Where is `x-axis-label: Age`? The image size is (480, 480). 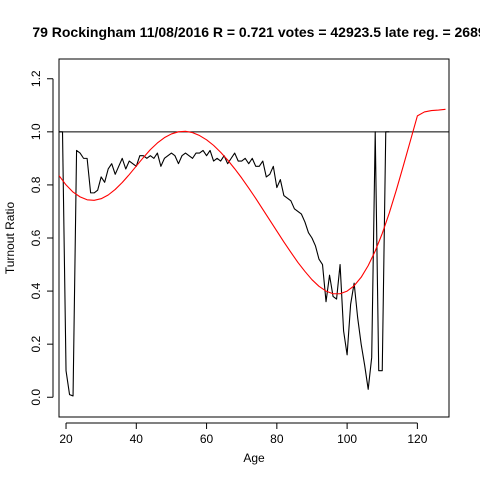 x-axis-label: Age is located at coordinates (254, 458).